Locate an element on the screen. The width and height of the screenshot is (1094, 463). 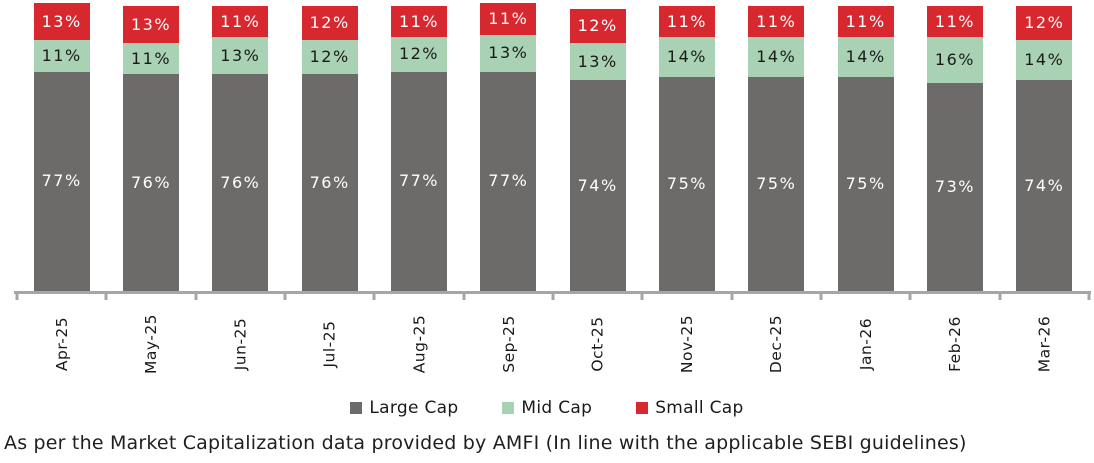
x-axis-ticks is located at coordinates (553, 295).